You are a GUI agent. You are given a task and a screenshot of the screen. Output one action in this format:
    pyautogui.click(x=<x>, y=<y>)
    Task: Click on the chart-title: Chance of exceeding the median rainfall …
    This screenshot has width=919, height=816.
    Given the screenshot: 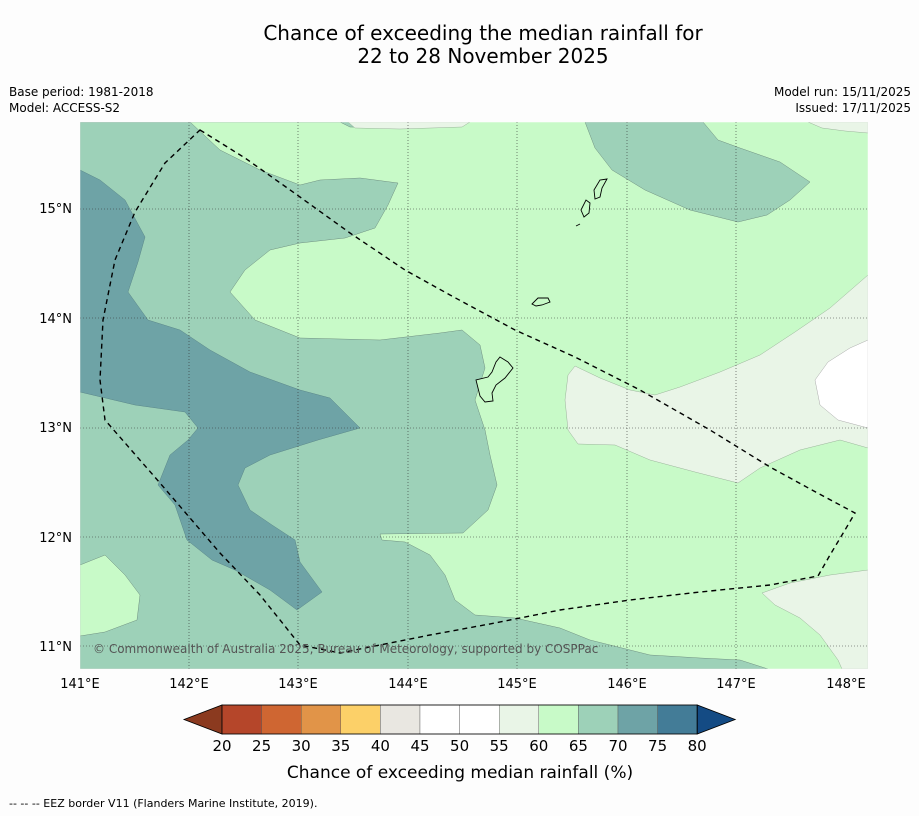 What is the action you would take?
    pyautogui.click(x=459, y=45)
    